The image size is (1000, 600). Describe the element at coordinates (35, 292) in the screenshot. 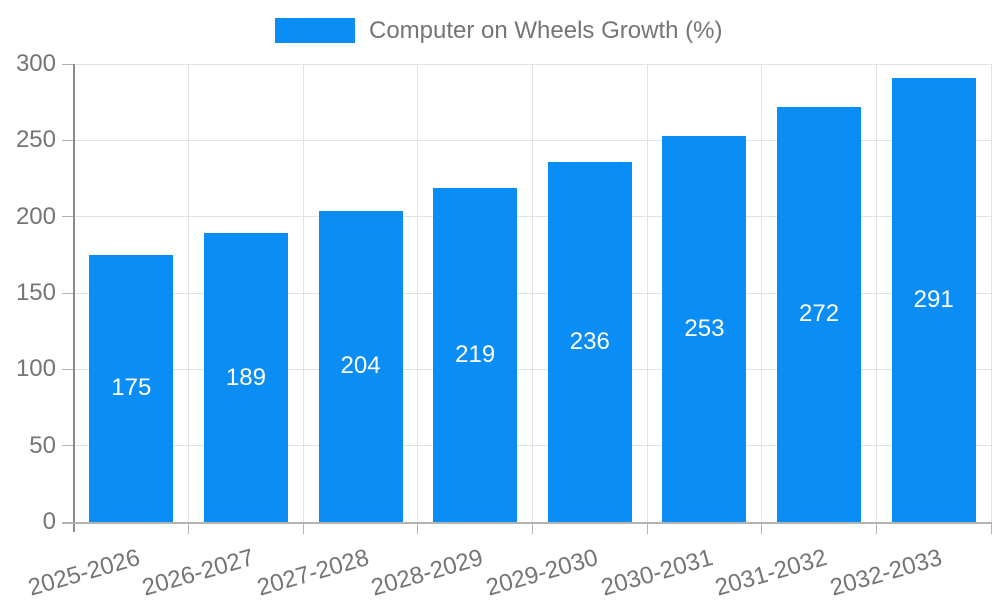

I see `y-tick-label: 150` at that location.